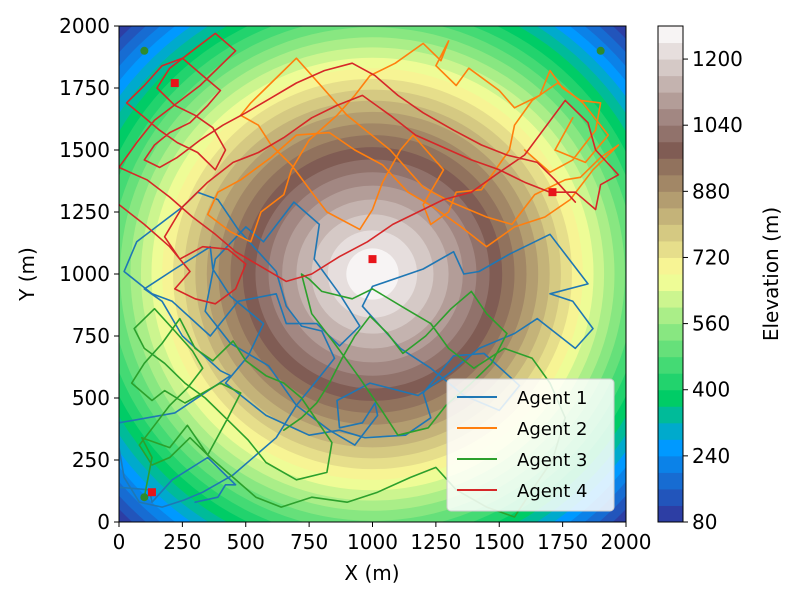  Describe the element at coordinates (717, 59) in the screenshot. I see `colorbar-tick-label: 1200` at that location.